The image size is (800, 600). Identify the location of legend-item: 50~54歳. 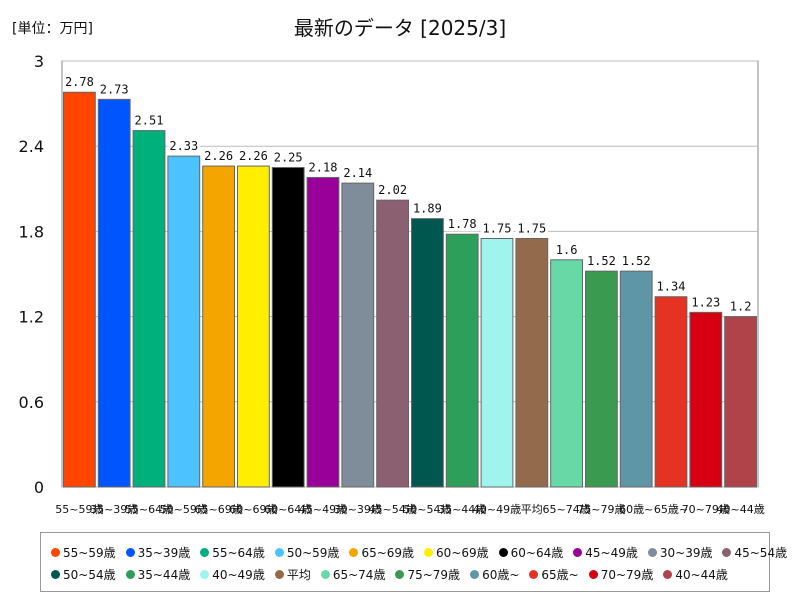
(83, 574).